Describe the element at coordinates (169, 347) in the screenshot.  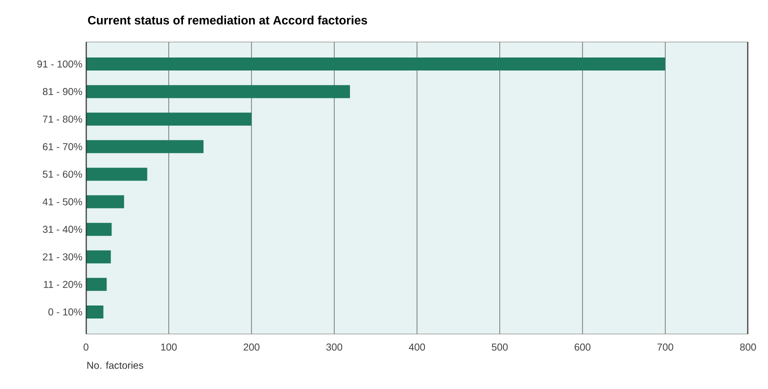
I see `x-tick-label: 100` at that location.